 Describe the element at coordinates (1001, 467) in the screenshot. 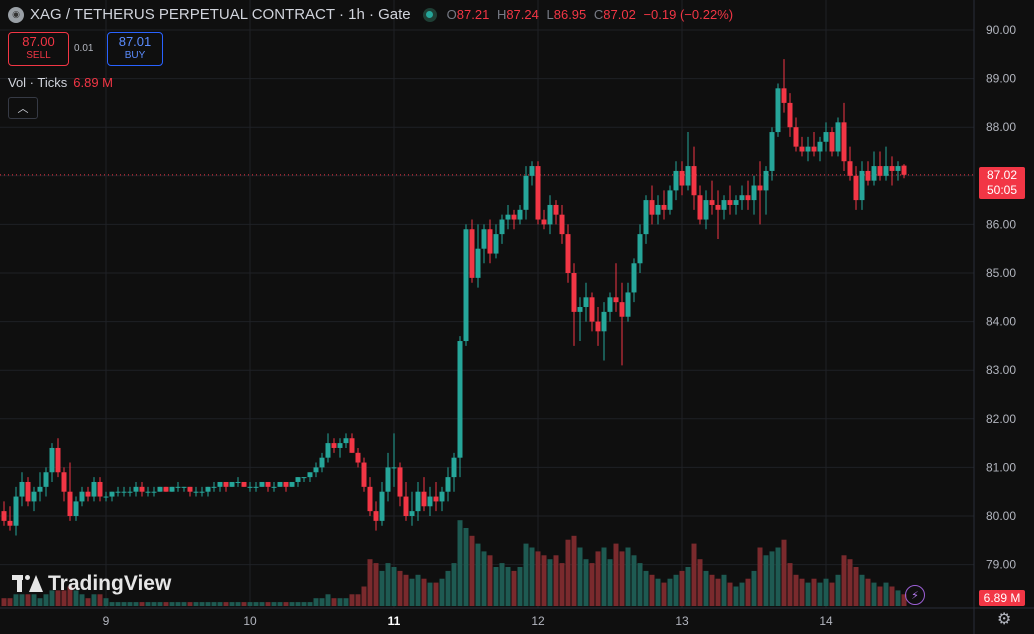

I see `y-tick-label: 81.00` at that location.